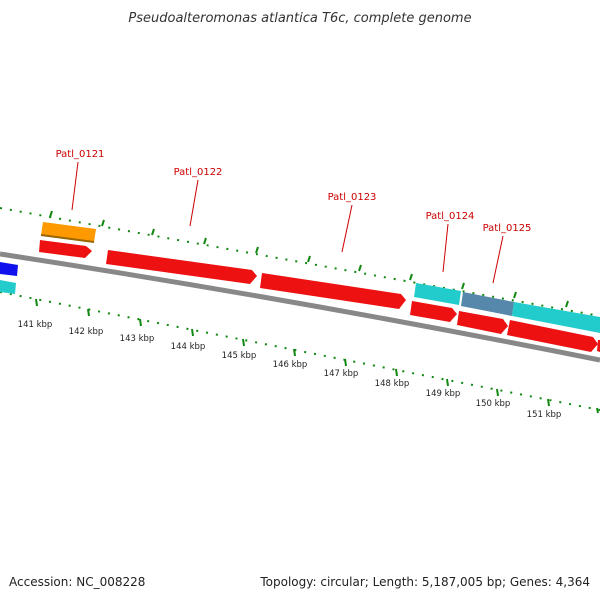 This screenshot has width=600, height=600. I want to click on gene-label-0125: Patl_0125, so click(507, 228).